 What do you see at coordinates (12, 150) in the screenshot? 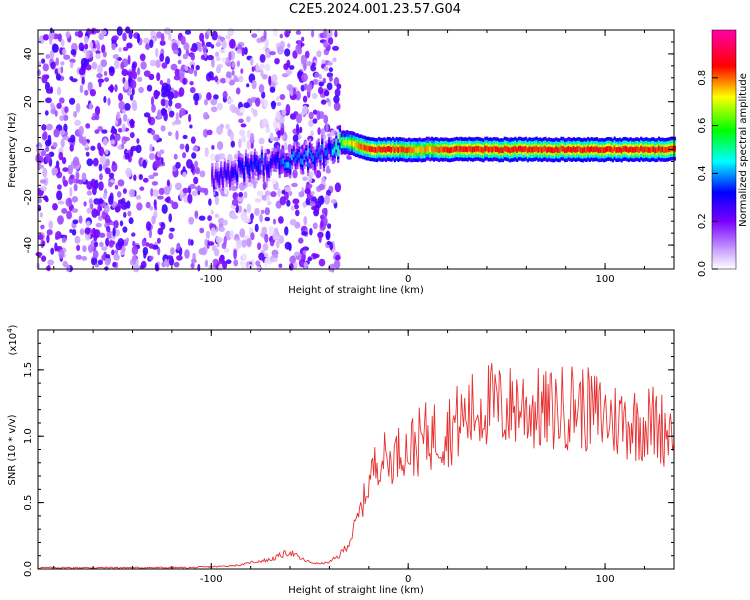
I see `spectrogram-y-axis-title: Frequency (Hz)` at bounding box center [12, 150].